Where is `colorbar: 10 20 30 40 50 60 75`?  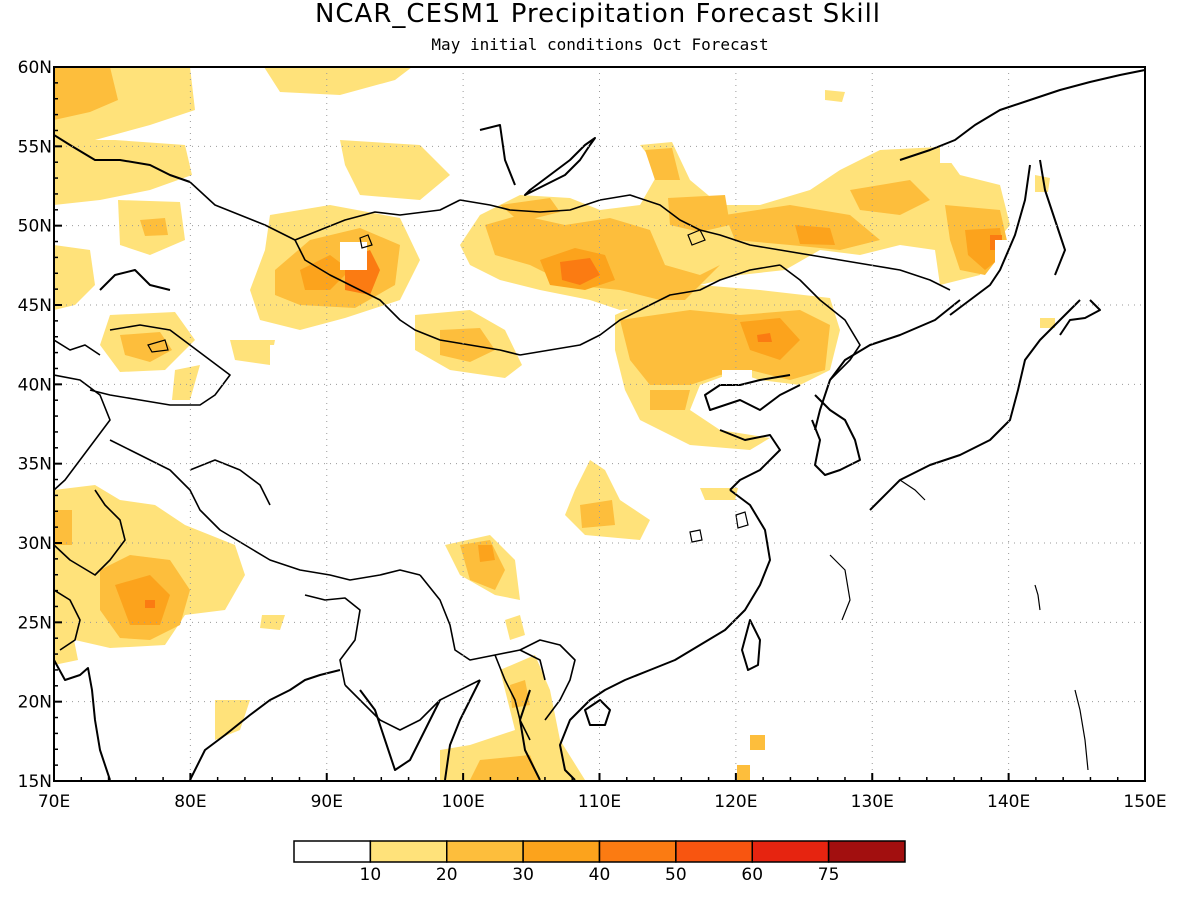
colorbar: 10 20 30 40 50 60 75 is located at coordinates (599, 862).